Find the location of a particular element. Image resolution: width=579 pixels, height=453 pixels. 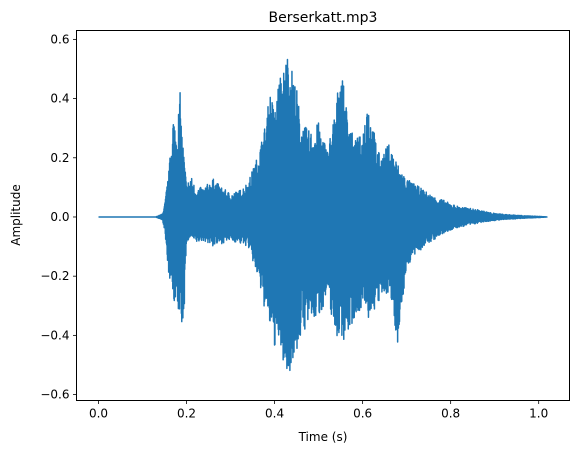

y-axis: −0.6 −0.4 −0.2 0.0 0.2 0.4 0.6 is located at coordinates (58, 217).